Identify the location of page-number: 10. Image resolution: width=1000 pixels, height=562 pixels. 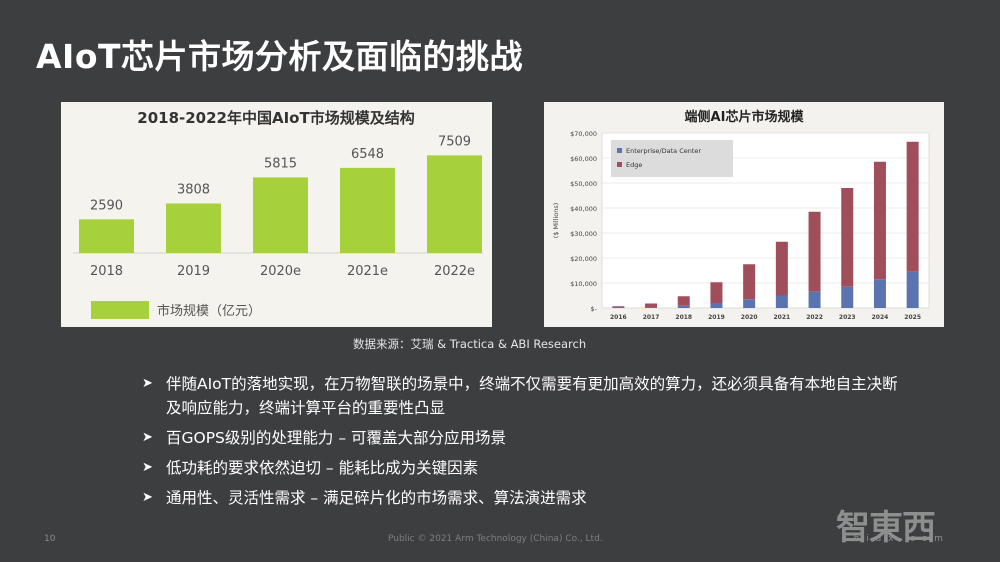
(50, 539).